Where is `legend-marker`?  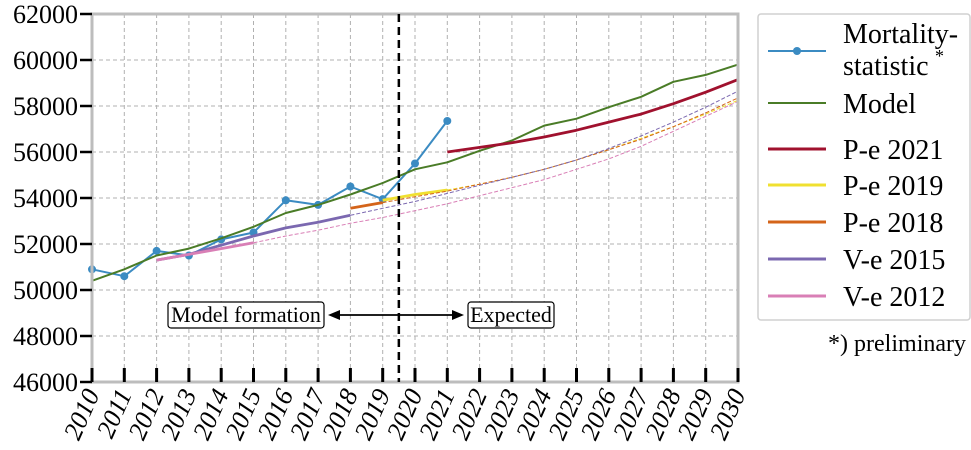
legend-marker is located at coordinates (797, 51).